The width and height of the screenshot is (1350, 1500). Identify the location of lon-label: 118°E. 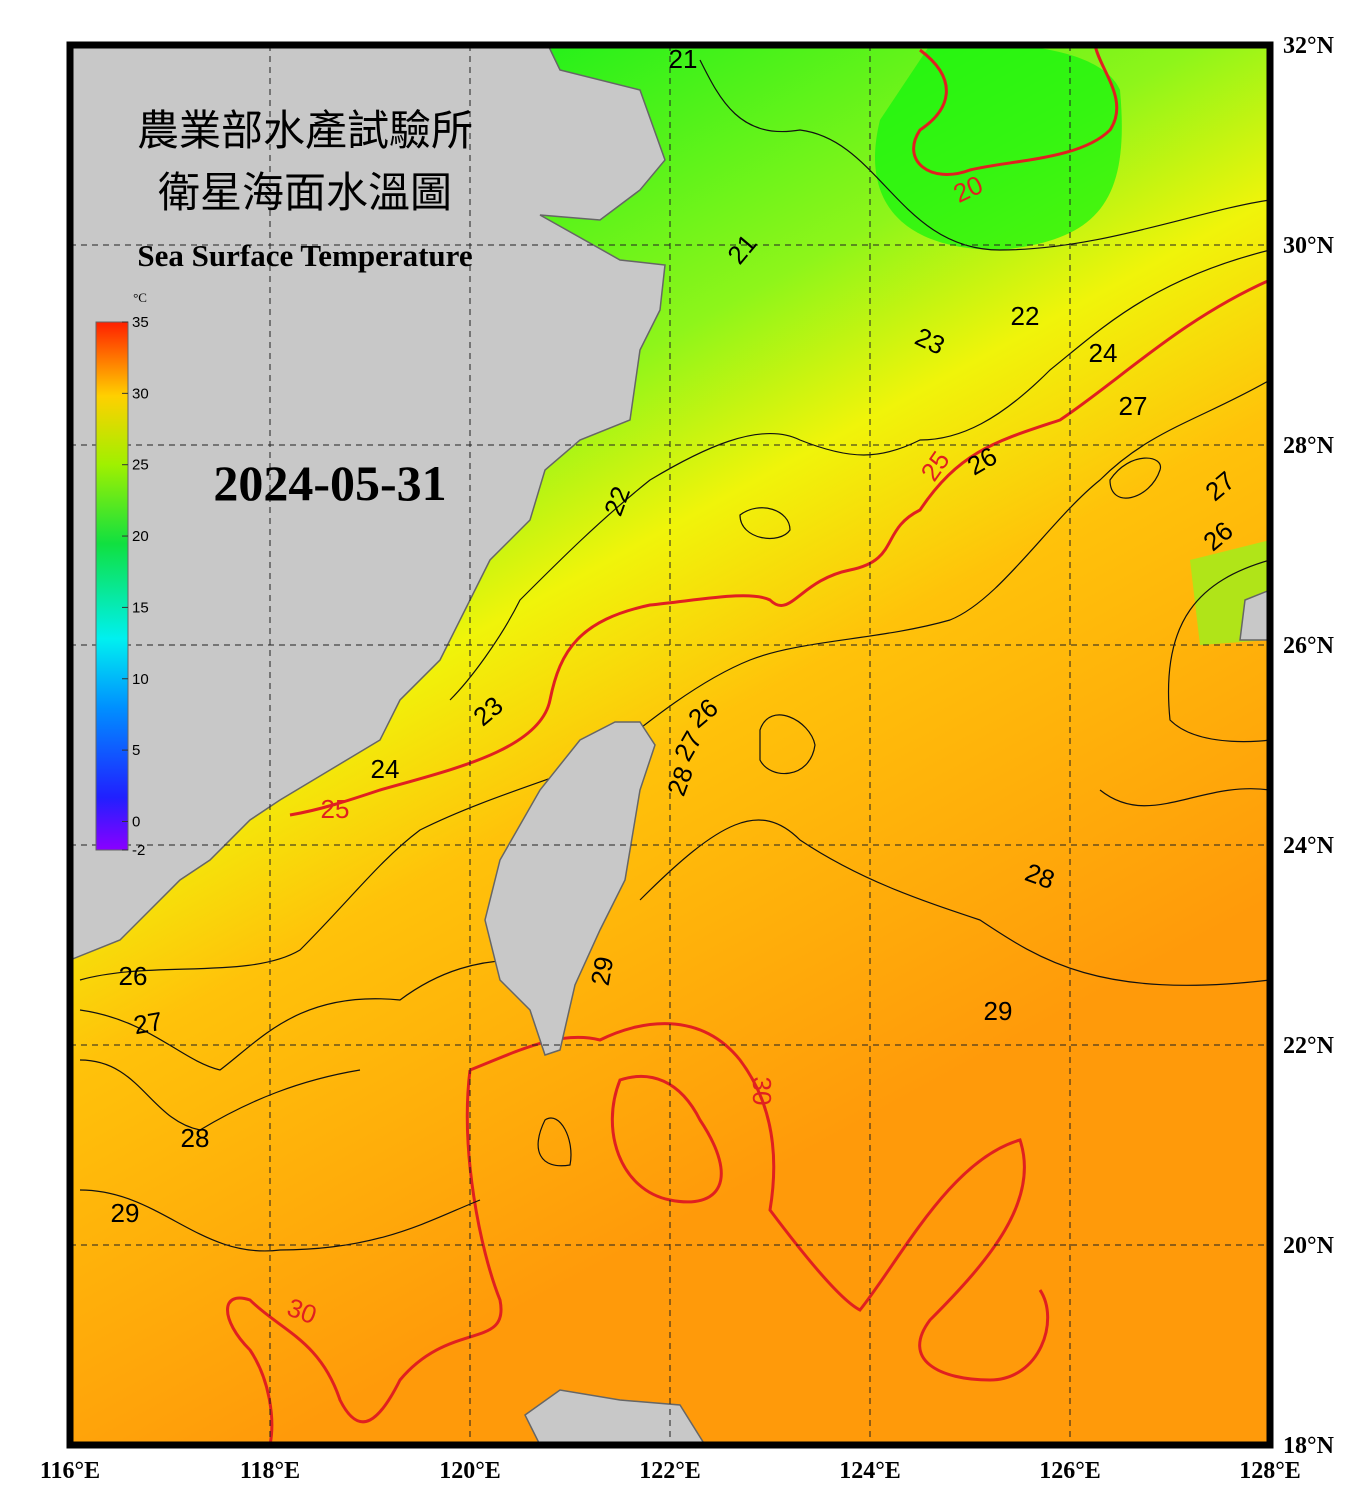
(270, 1471).